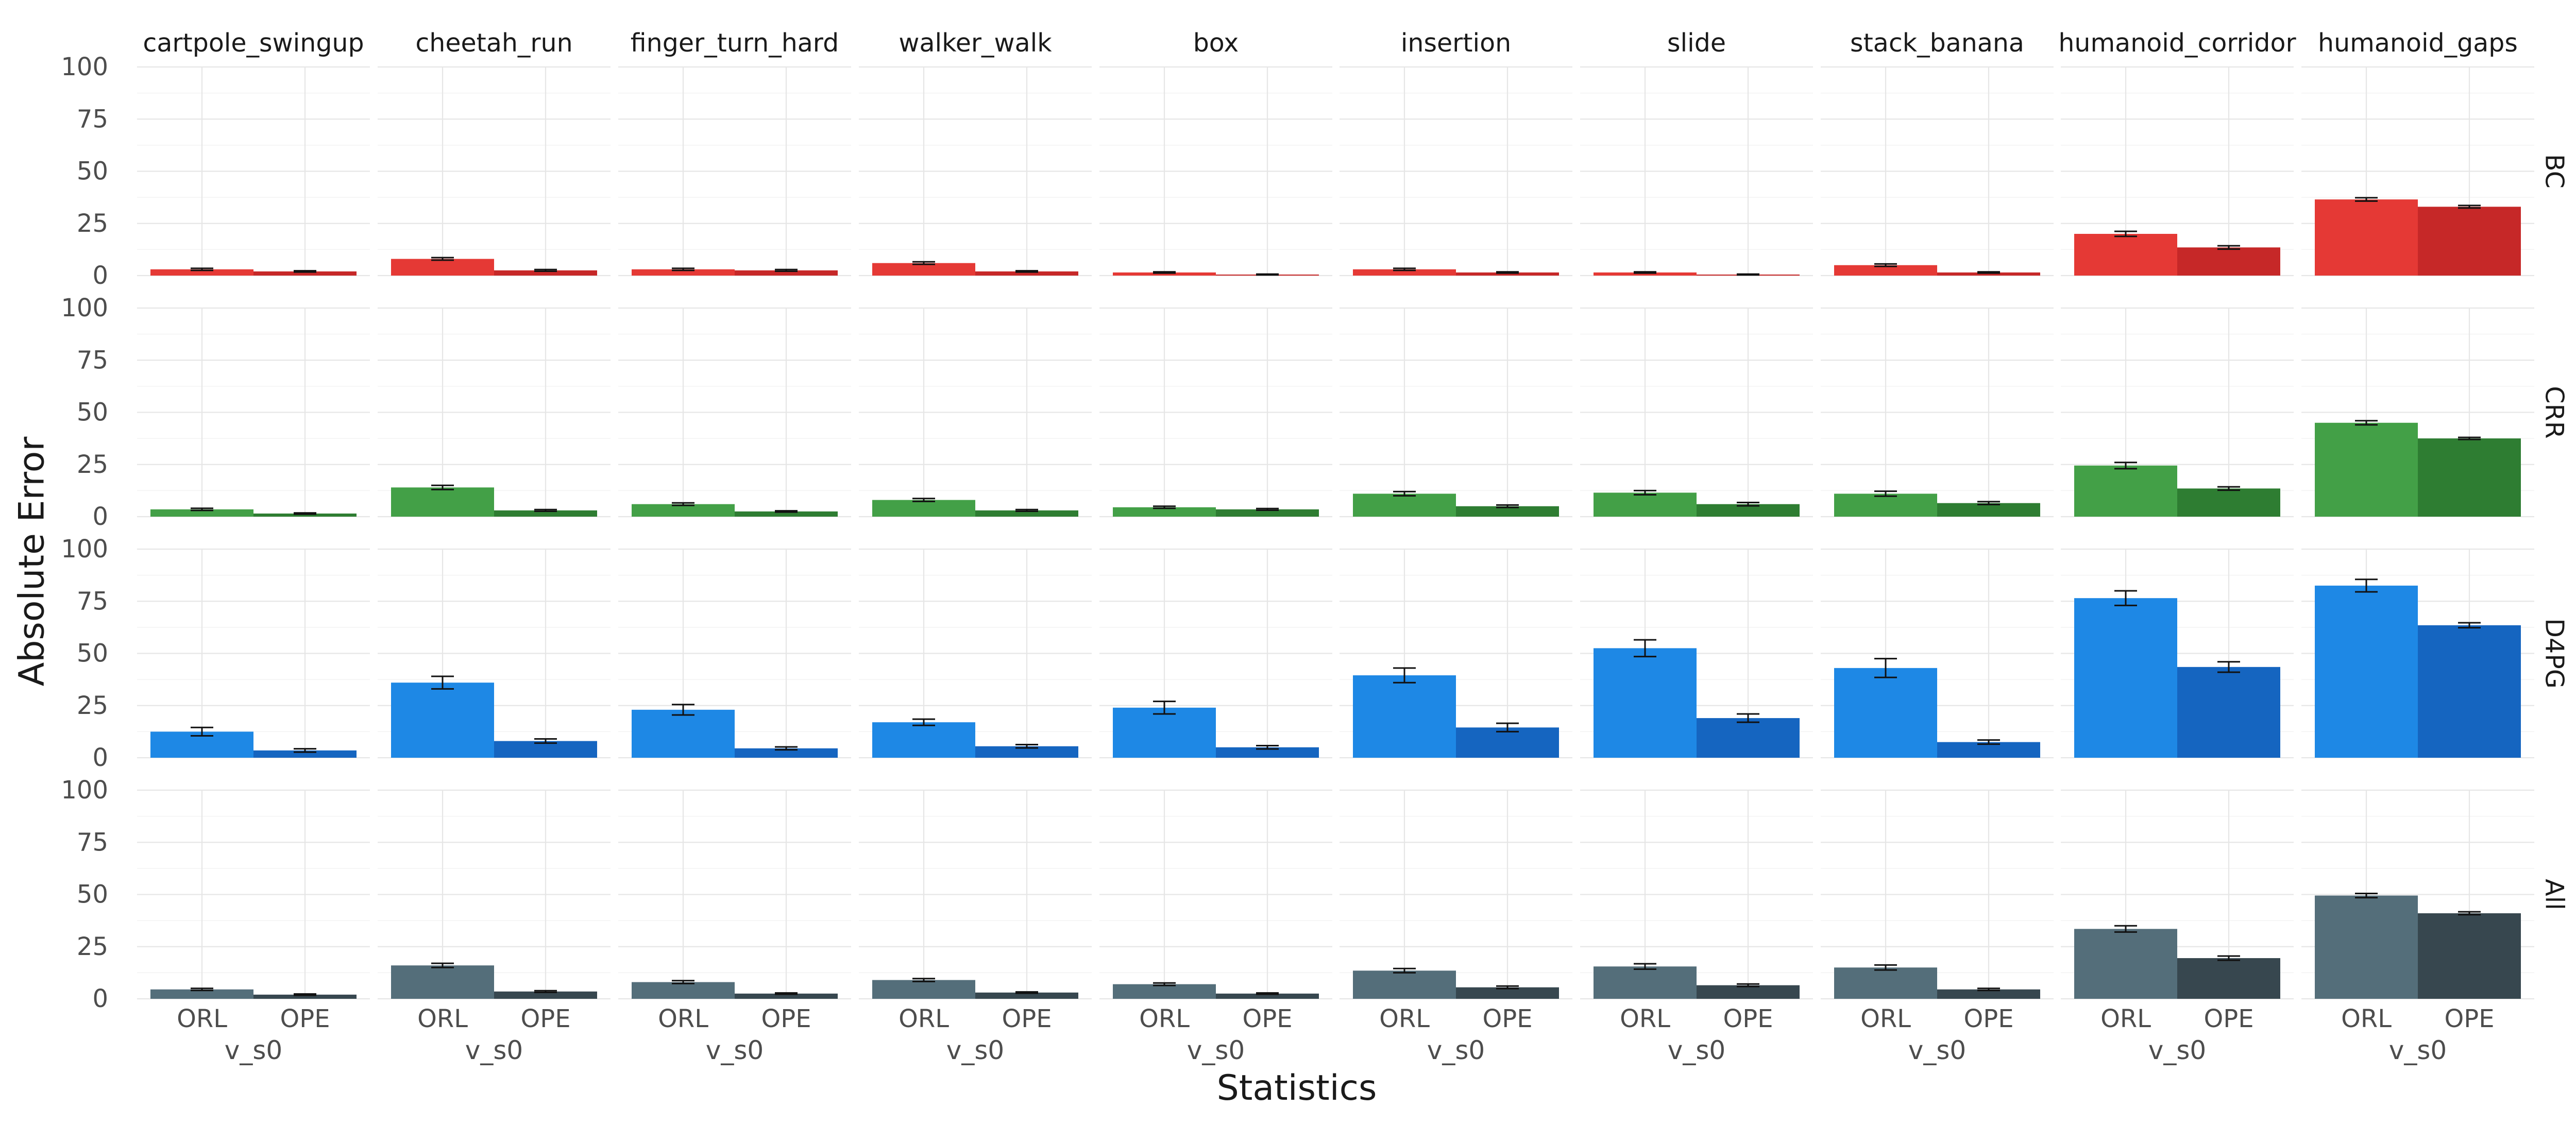 The width and height of the screenshot is (2576, 1125). I want to click on bar-All-walker_walk-OPE, so click(1026, 995).